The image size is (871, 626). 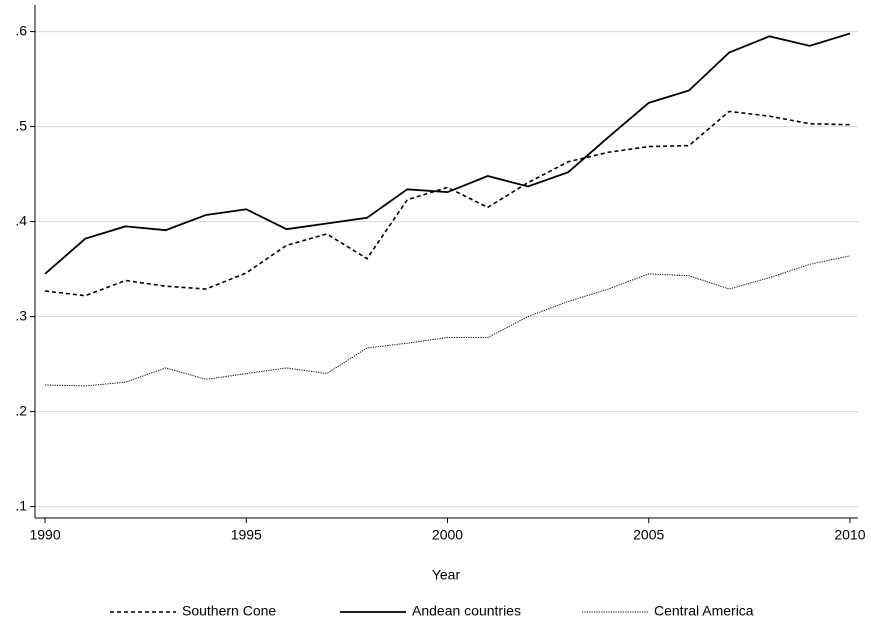 I want to click on y-tick-label: .4, so click(x=21, y=220).